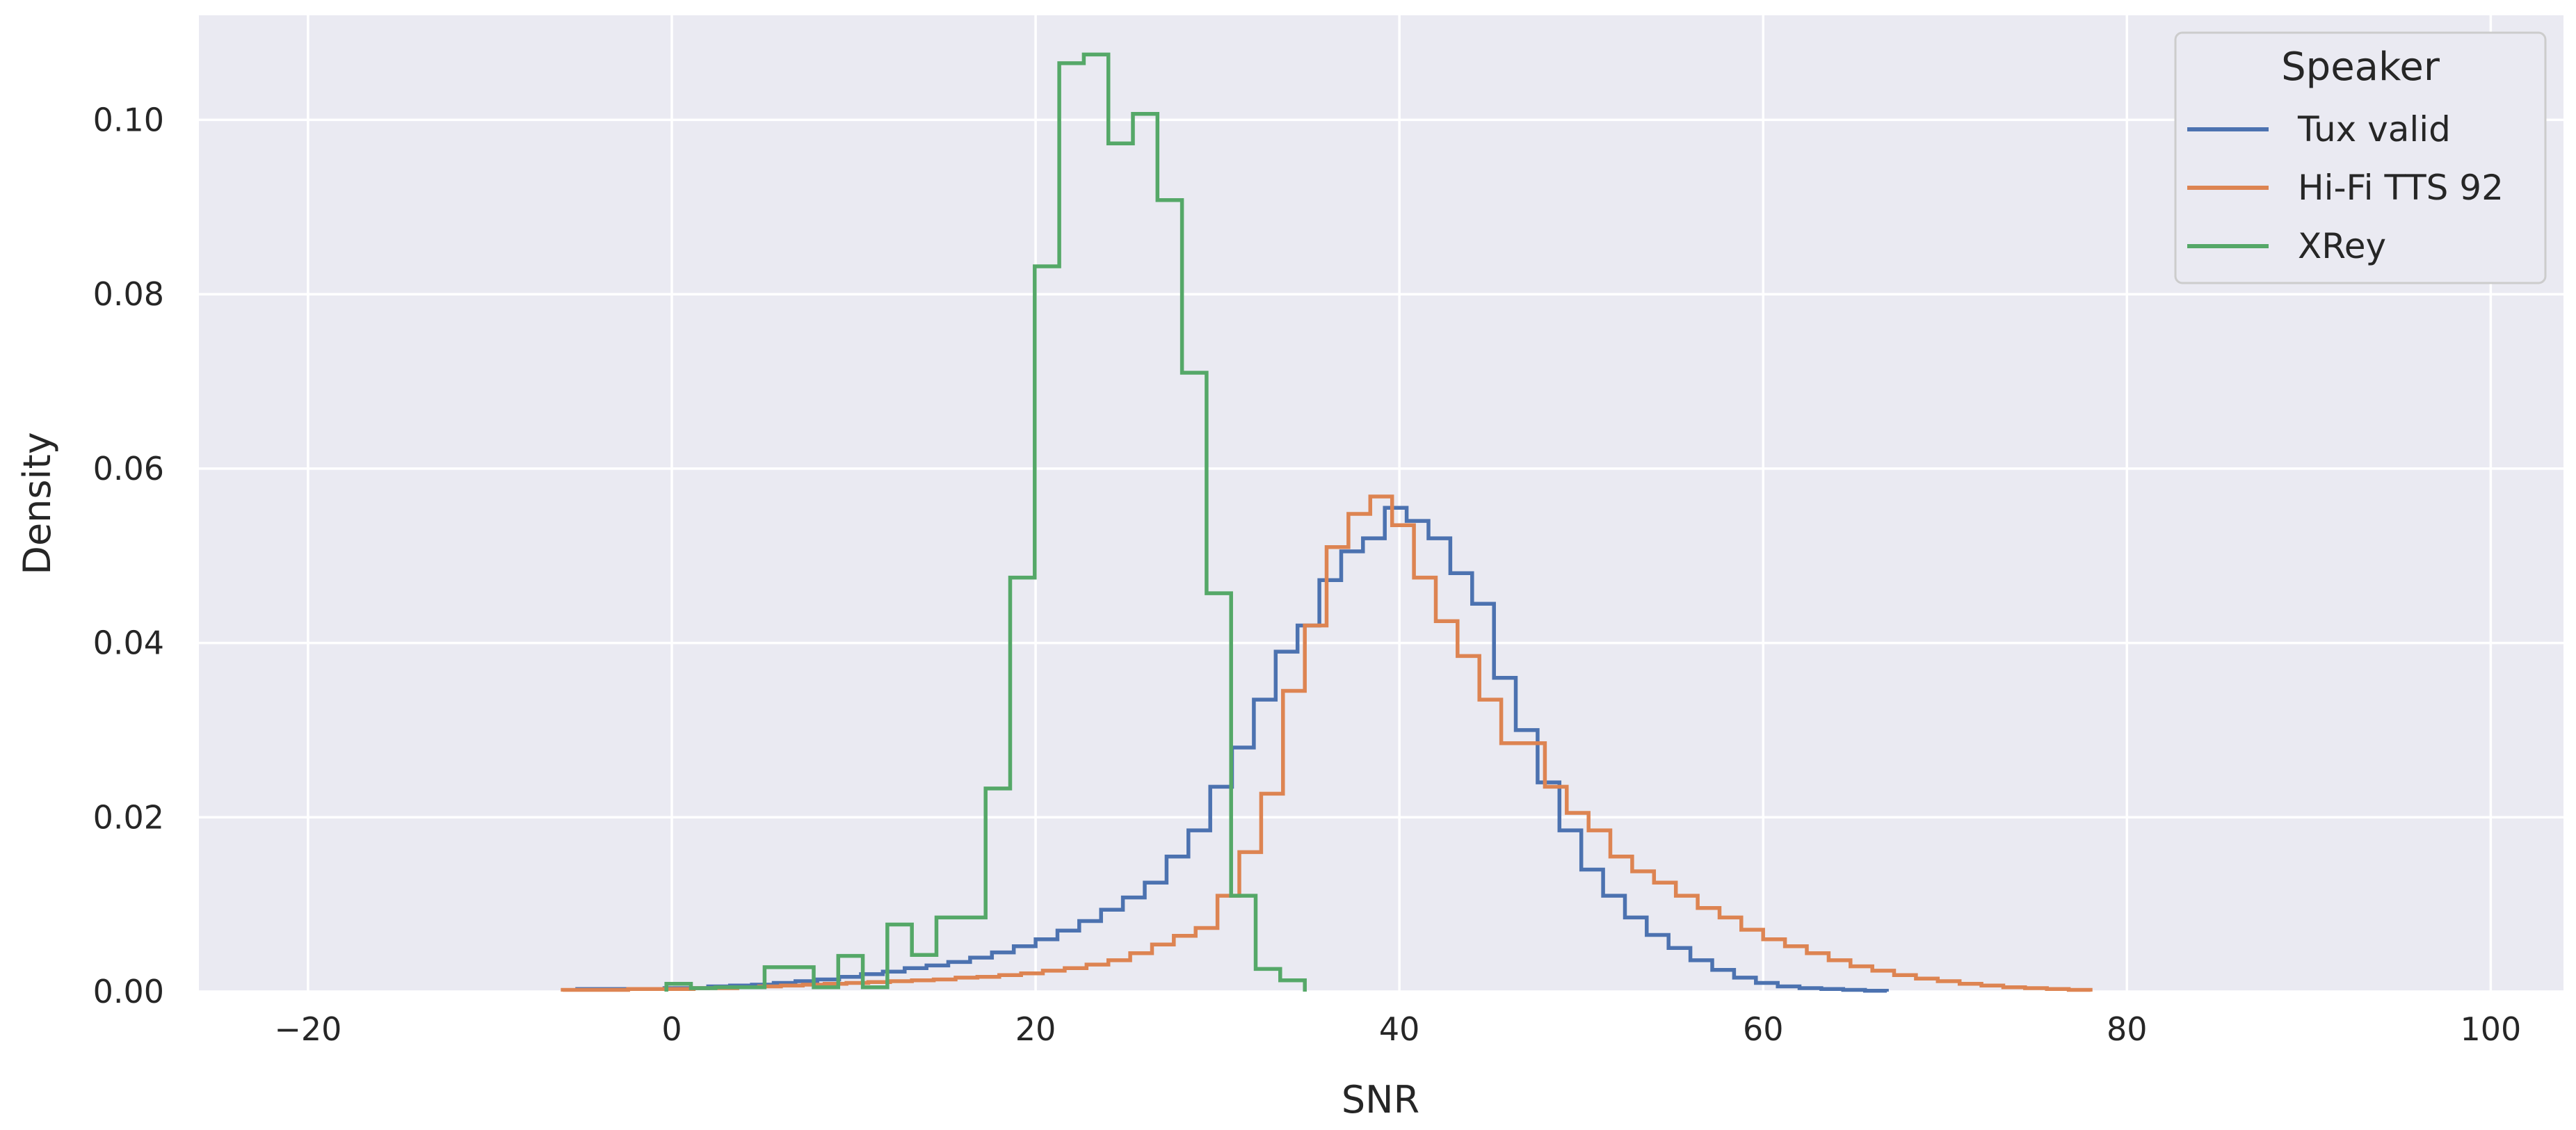 The height and width of the screenshot is (1130, 2576). What do you see at coordinates (1764, 1029) in the screenshot?
I see `x-tick-label: 60` at bounding box center [1764, 1029].